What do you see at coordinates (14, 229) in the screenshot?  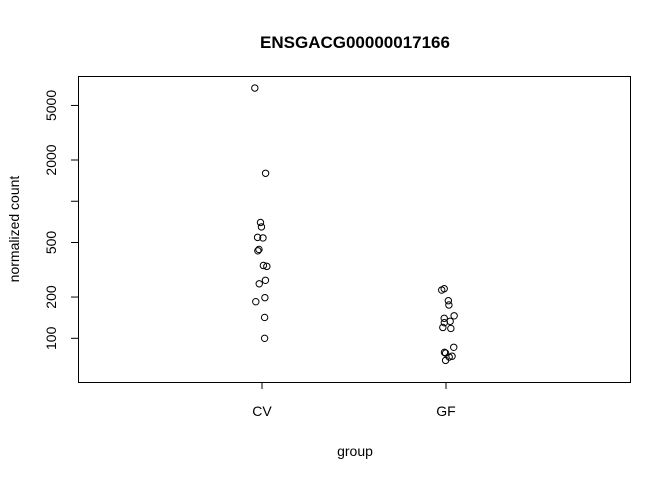 I see `y-axis-label: normalized count` at bounding box center [14, 229].